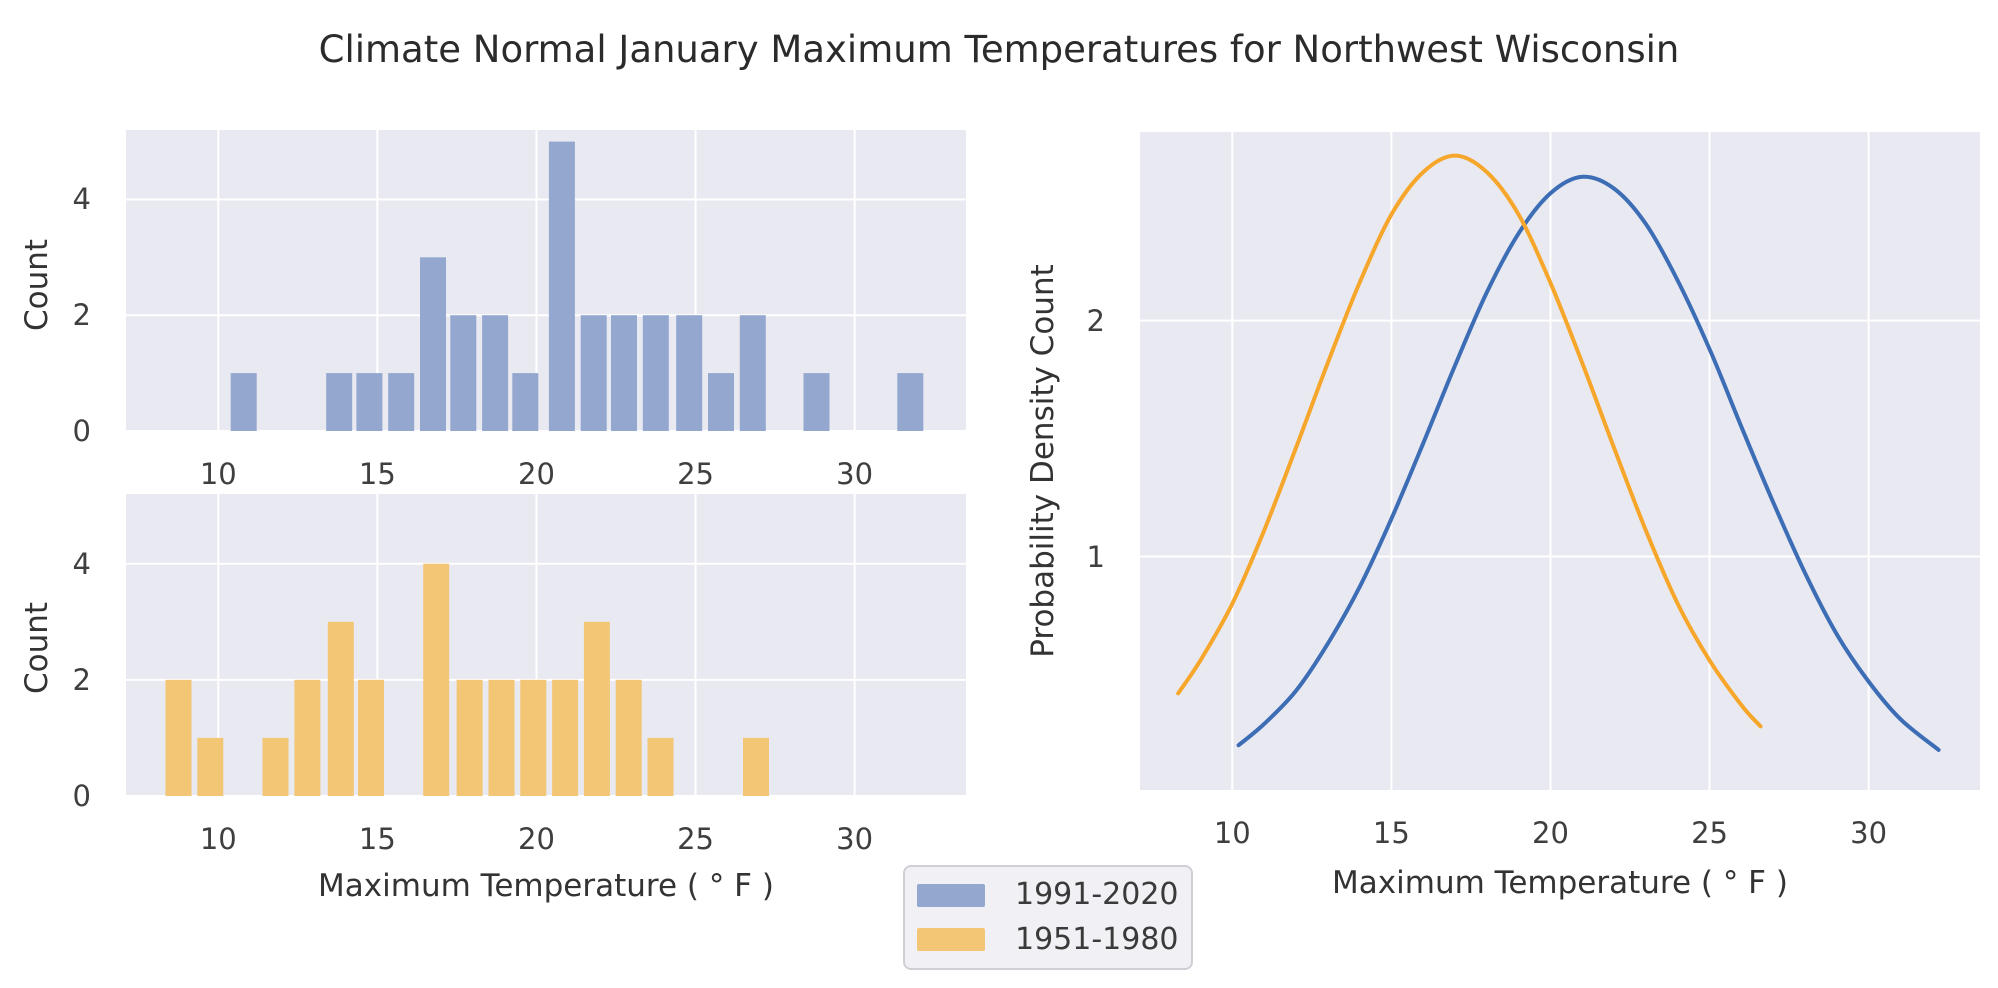  I want to click on kde-x-tick-label: 25, so click(1709, 833).